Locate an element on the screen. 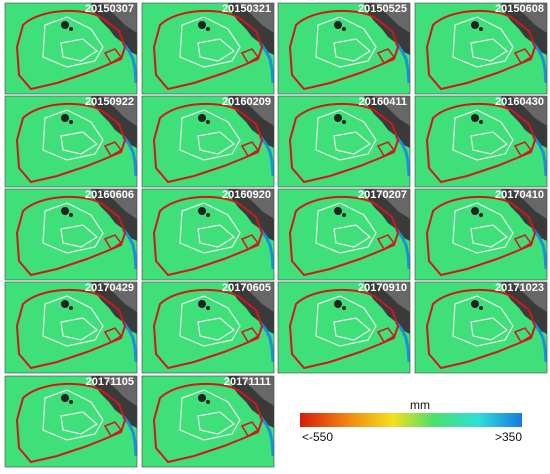  date-label: 20170910 is located at coordinates (382, 288).